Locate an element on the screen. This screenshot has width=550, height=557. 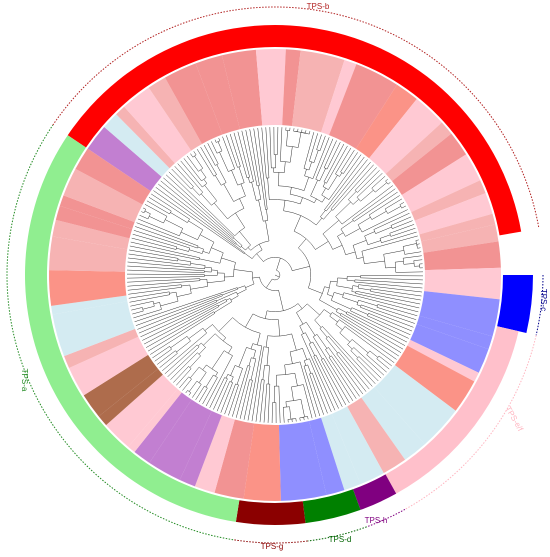
clade-label: TPS-c is located at coordinates (543, 300).